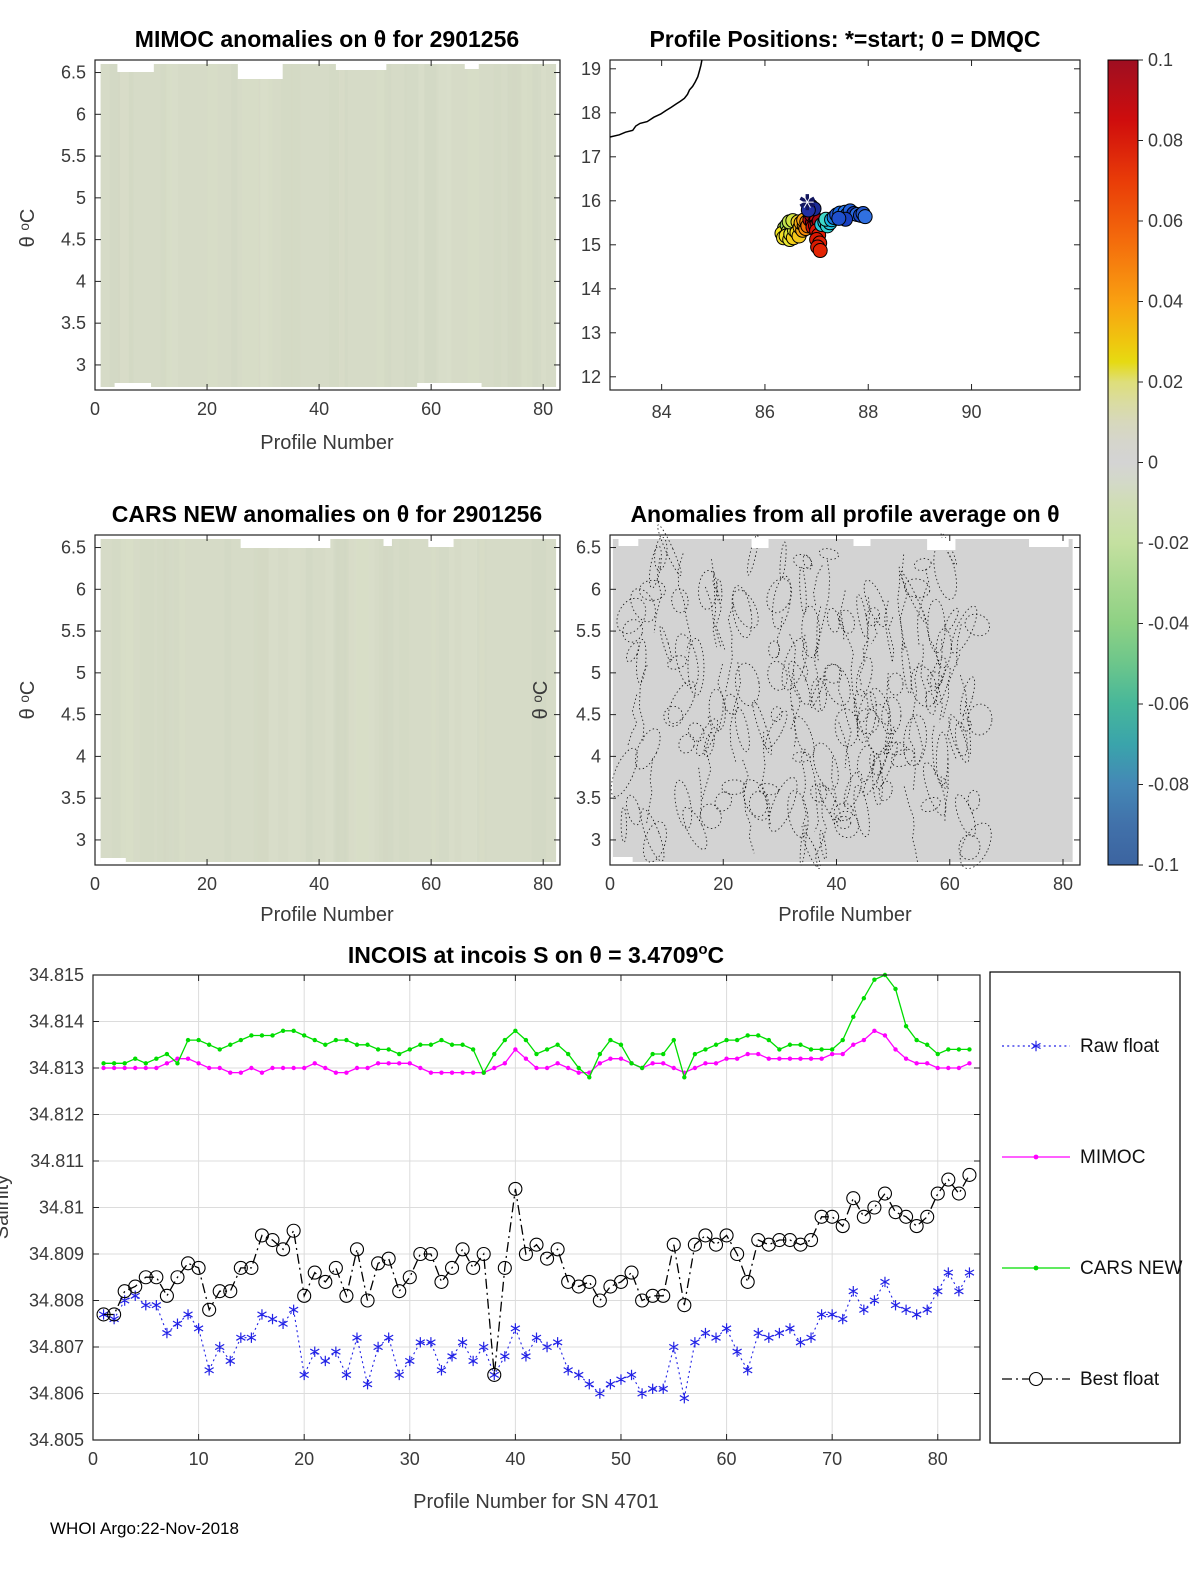 The height and width of the screenshot is (1575, 1200). What do you see at coordinates (28, 700) in the screenshot?
I see `cars-ylabel: θ ᵒC` at bounding box center [28, 700].